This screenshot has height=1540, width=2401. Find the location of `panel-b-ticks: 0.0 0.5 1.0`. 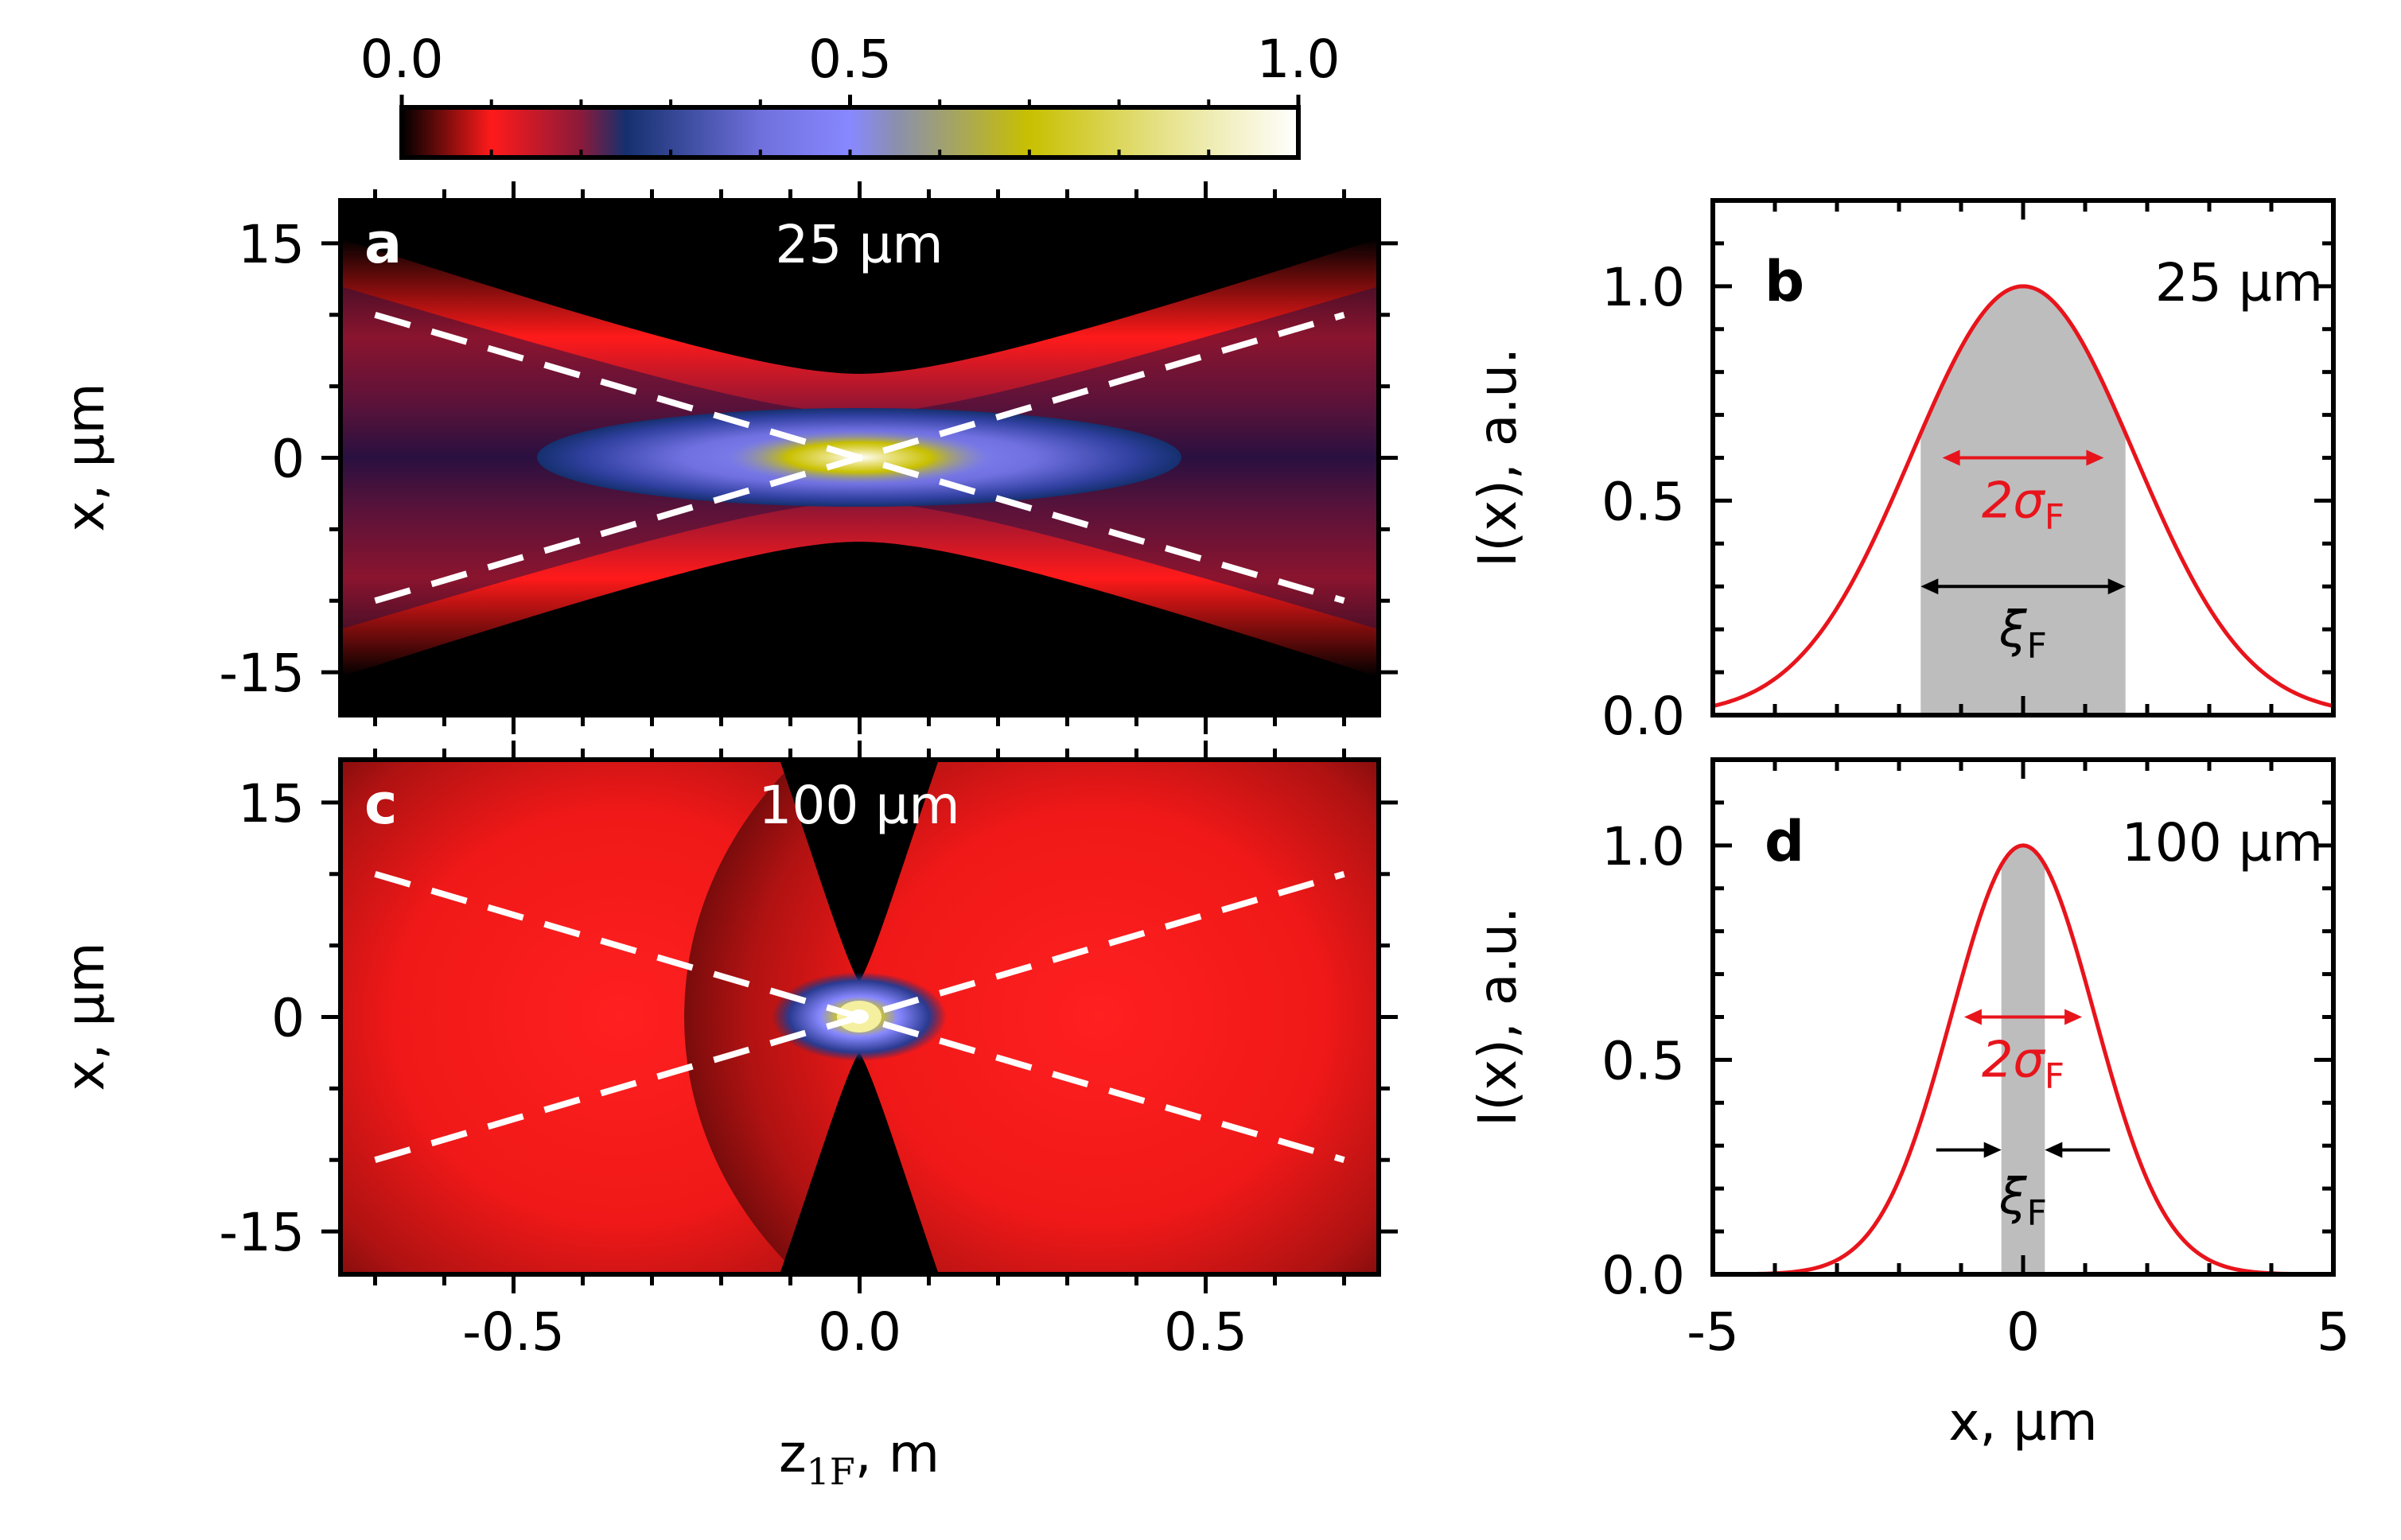

panel-b-ticks: 0.0 0.5 1.0 is located at coordinates (1968, 472).